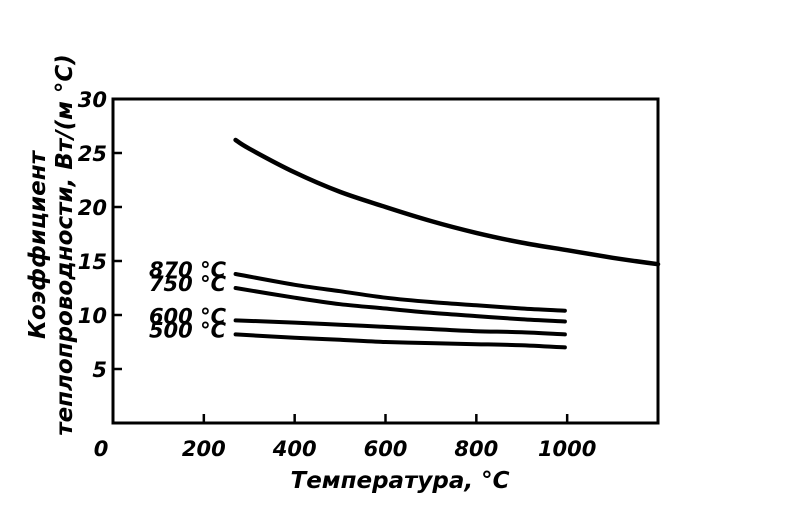  What do you see at coordinates (92, 316) in the screenshot?
I see `y-tick-label: 10` at bounding box center [92, 316].